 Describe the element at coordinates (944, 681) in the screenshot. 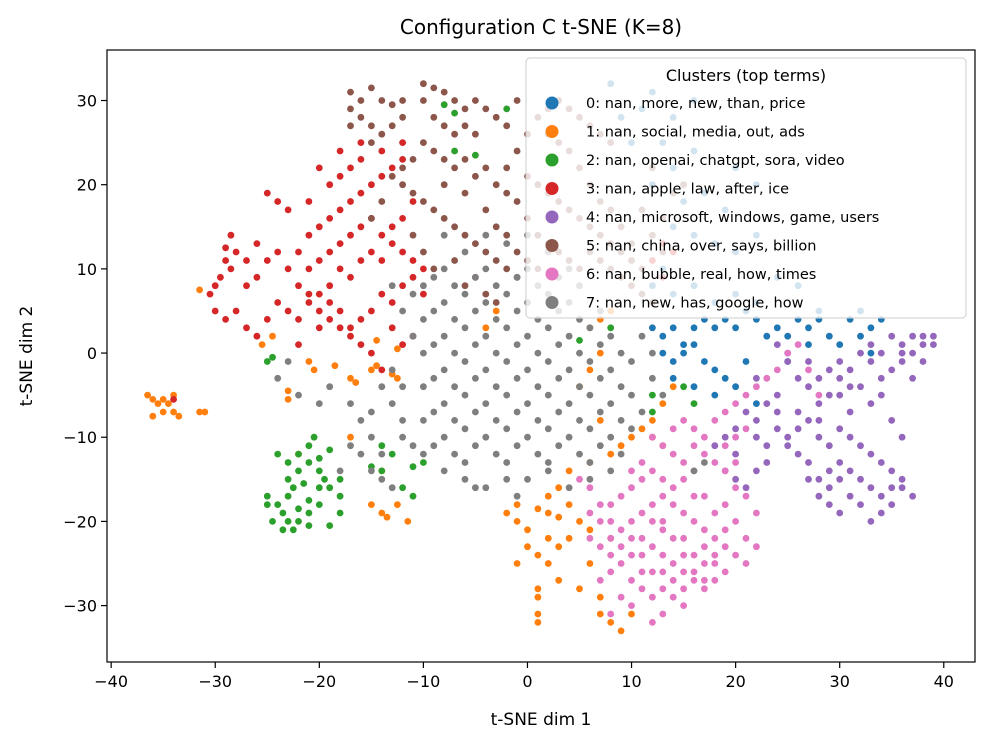

I see `x-tick-label: 40` at that location.